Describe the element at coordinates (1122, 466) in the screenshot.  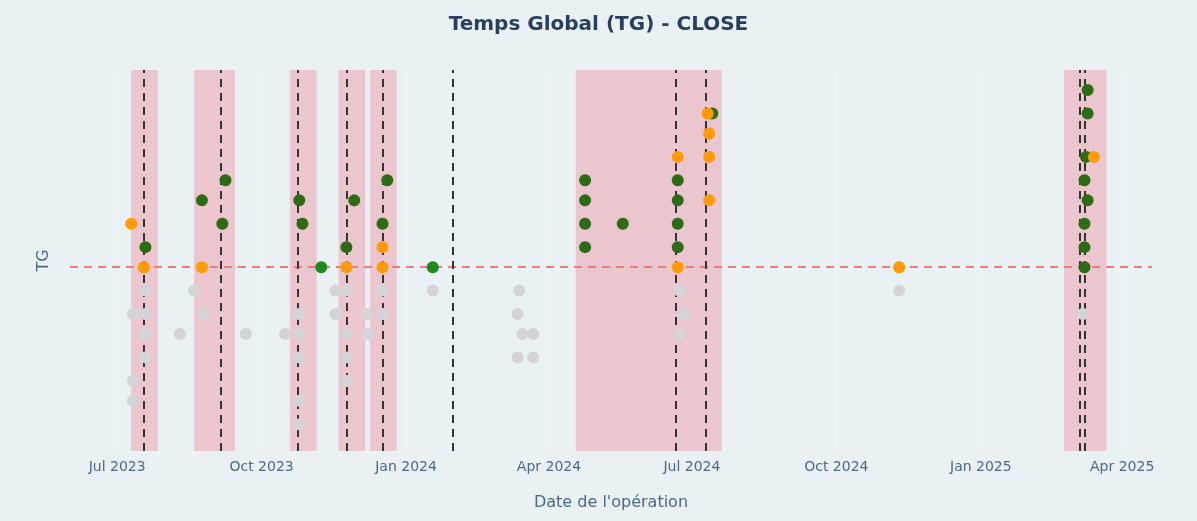
I see `x-tick-label: Apr 2025` at that location.